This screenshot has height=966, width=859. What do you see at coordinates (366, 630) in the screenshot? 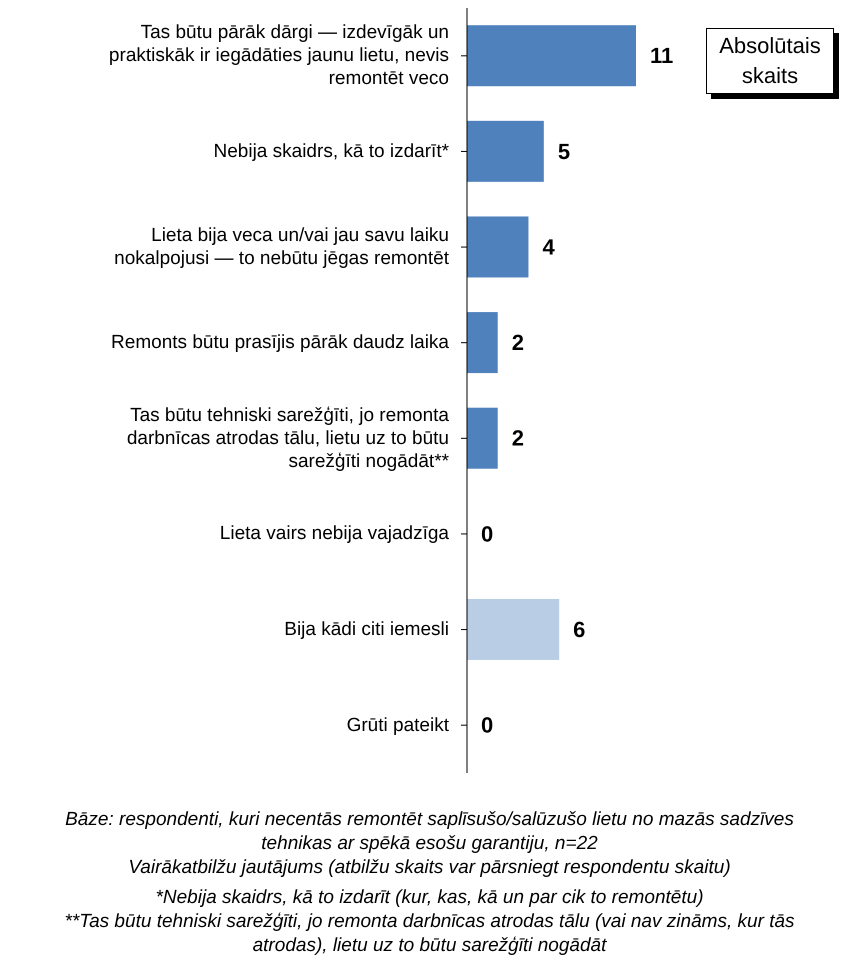
I see `y-tick-label: Bija kādi citi iemesli` at bounding box center [366, 630].